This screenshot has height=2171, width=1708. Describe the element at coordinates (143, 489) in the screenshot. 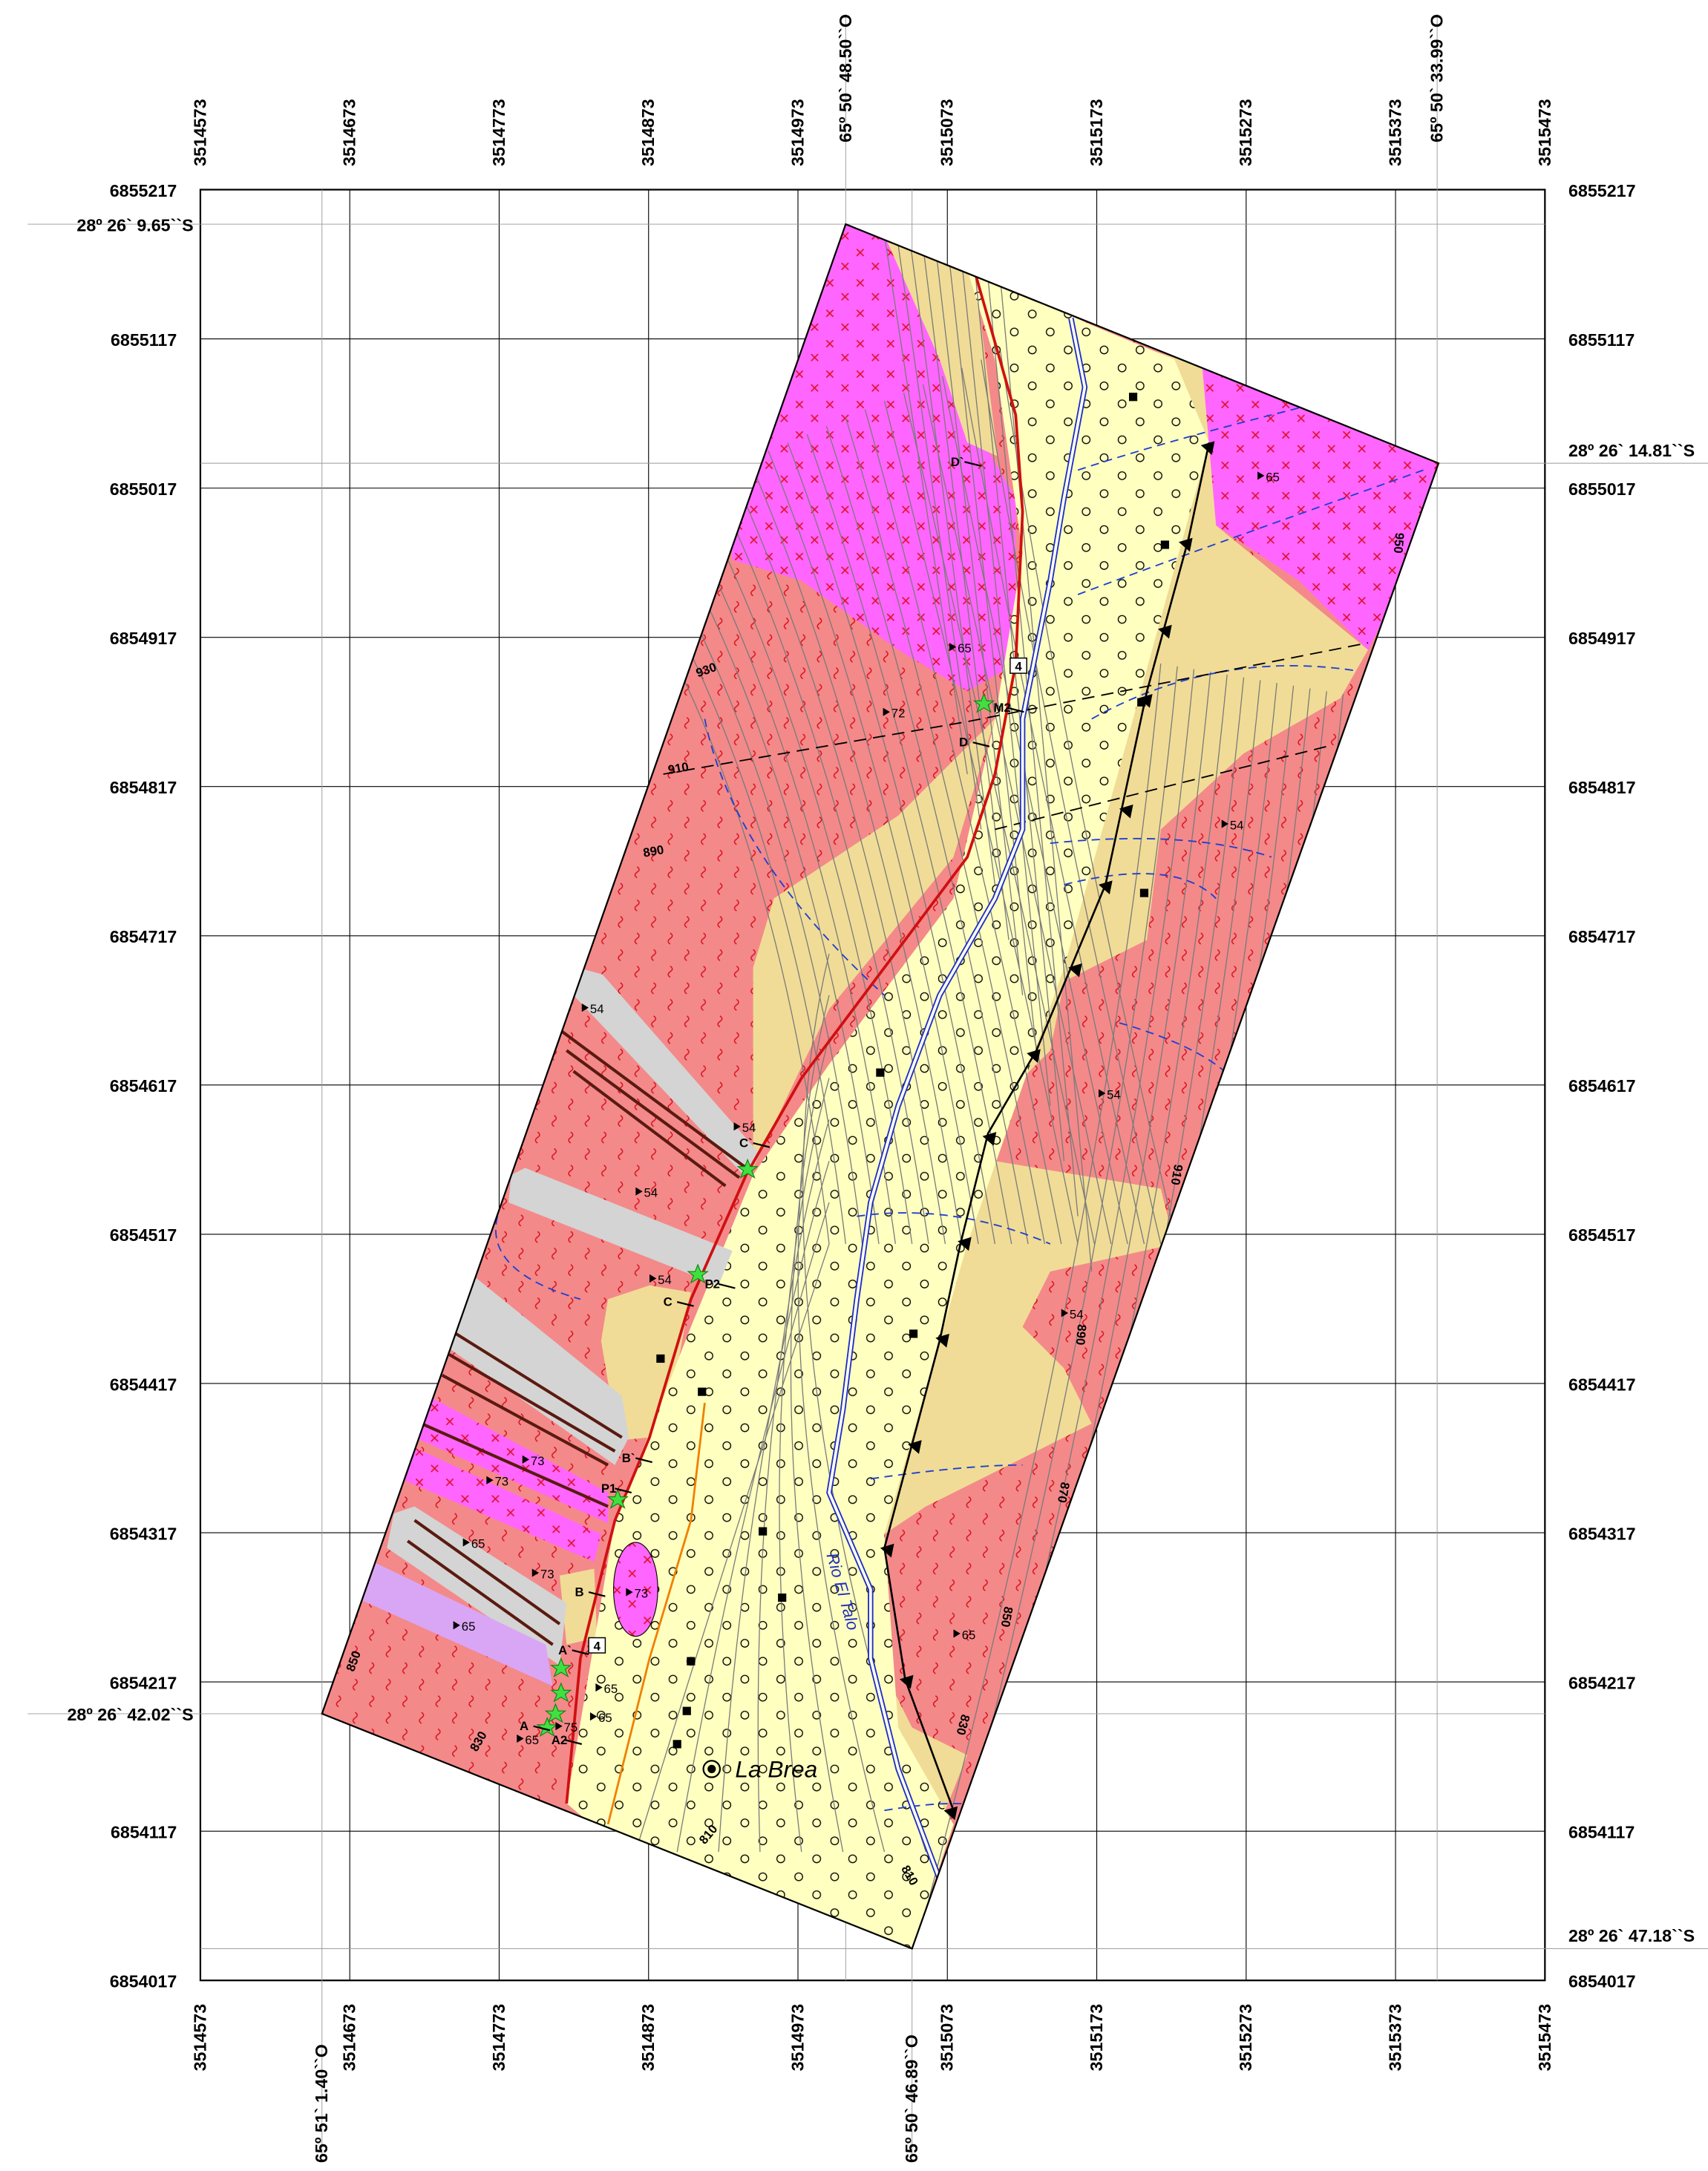

I see `northing-label: 6855017` at that location.